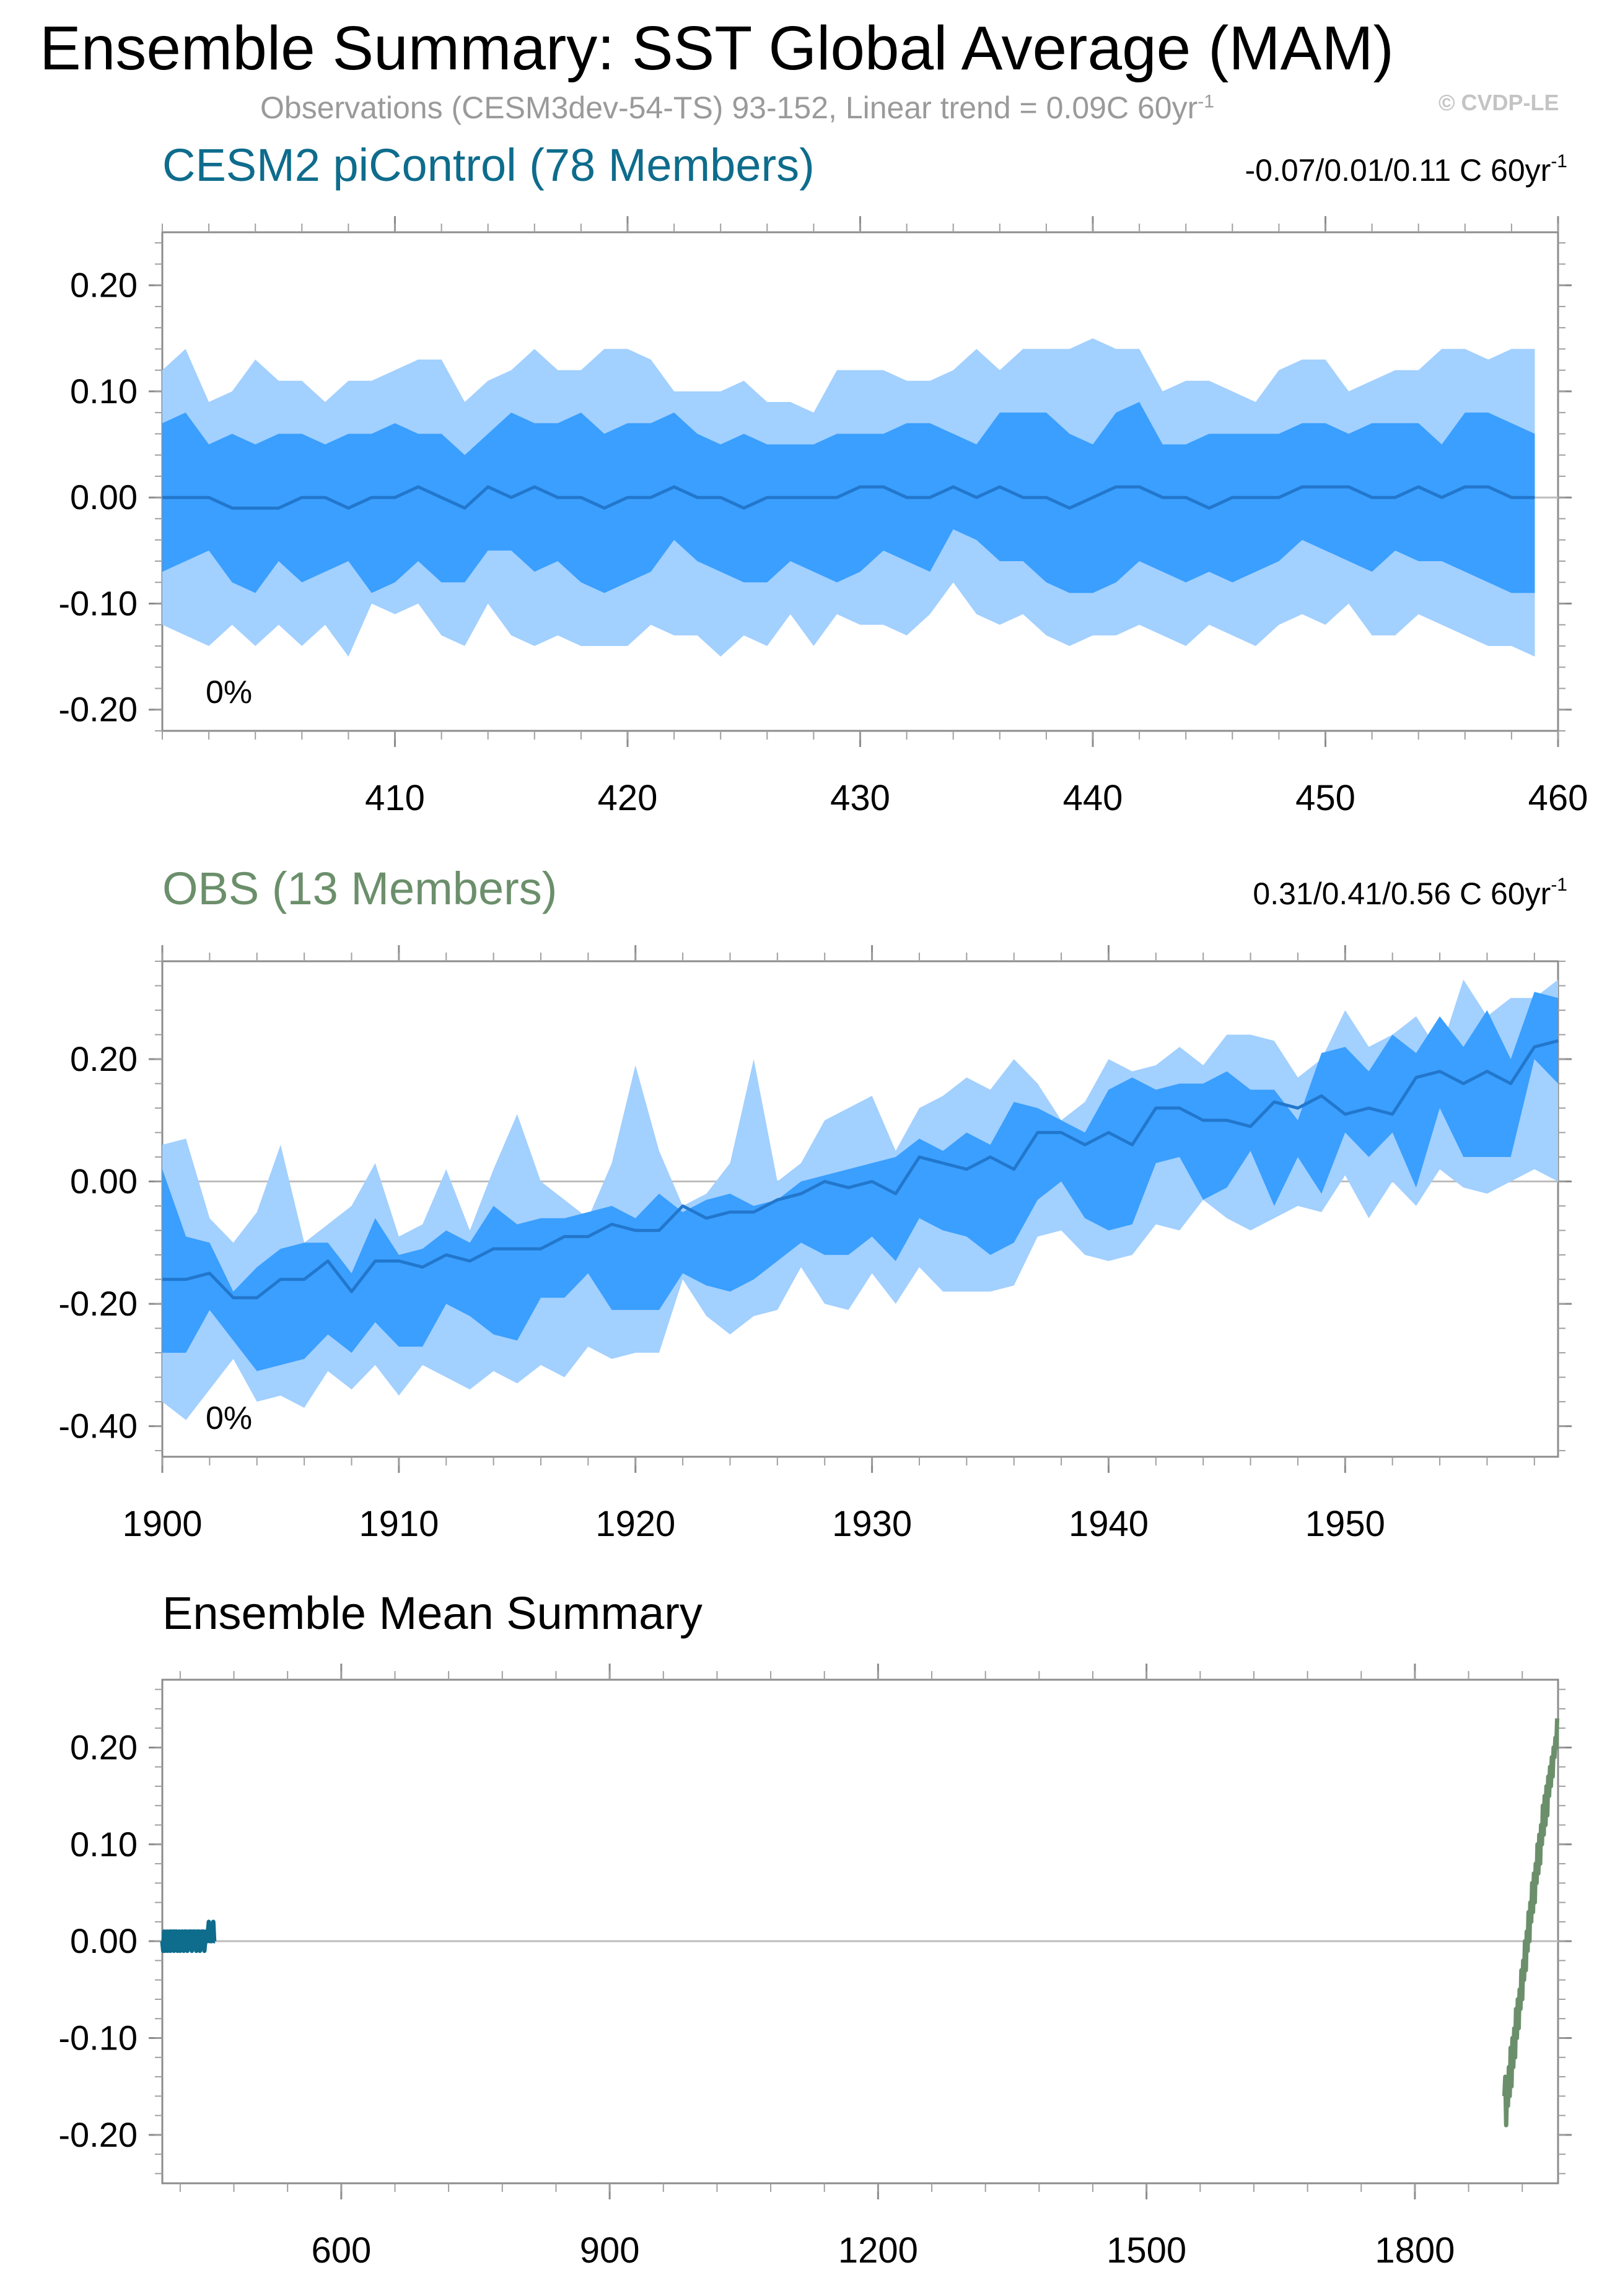  What do you see at coordinates (432, 1613) in the screenshot?
I see `panel-title: Ensemble Mean Summary` at bounding box center [432, 1613].